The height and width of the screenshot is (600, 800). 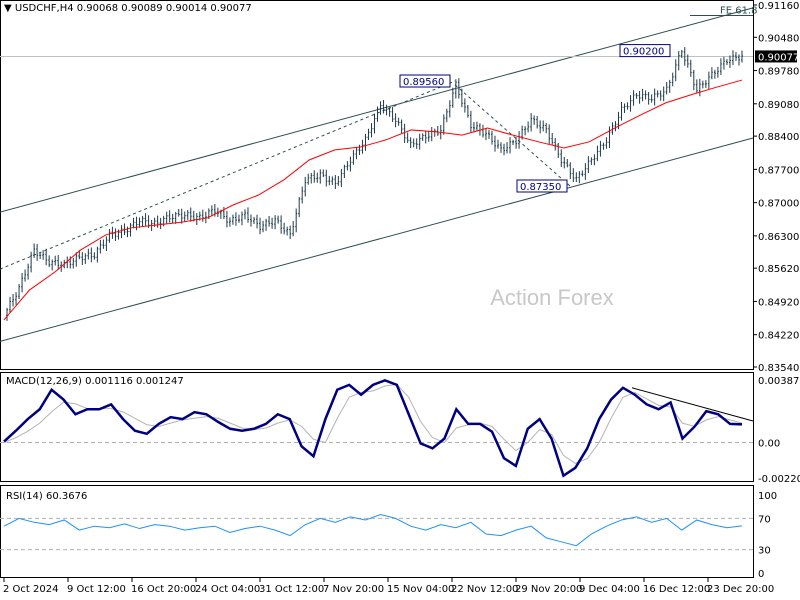 I want to click on price-axis-label: 0.86300, so click(x=778, y=237).